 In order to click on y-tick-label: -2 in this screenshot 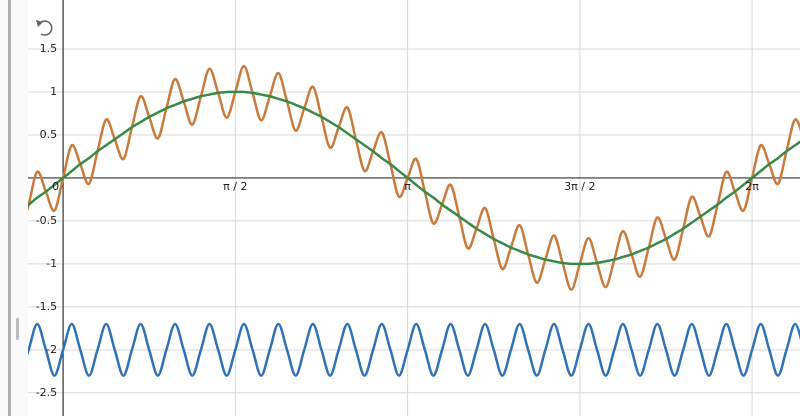, I will do `click(51, 349)`.